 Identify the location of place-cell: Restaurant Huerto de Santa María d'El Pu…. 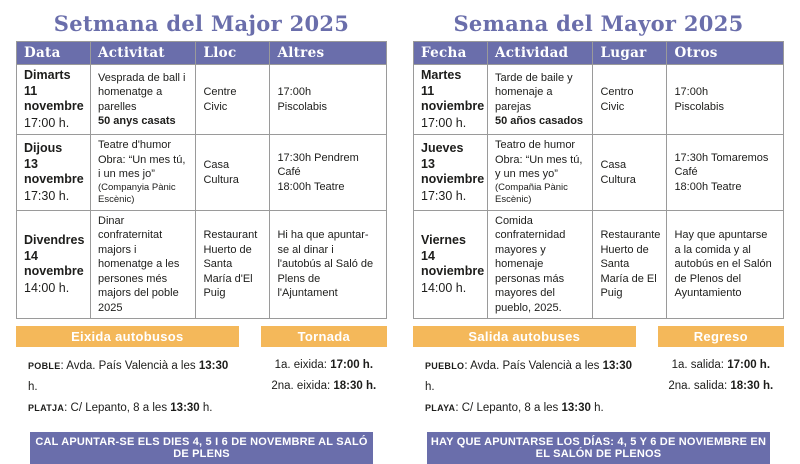
(233, 264).